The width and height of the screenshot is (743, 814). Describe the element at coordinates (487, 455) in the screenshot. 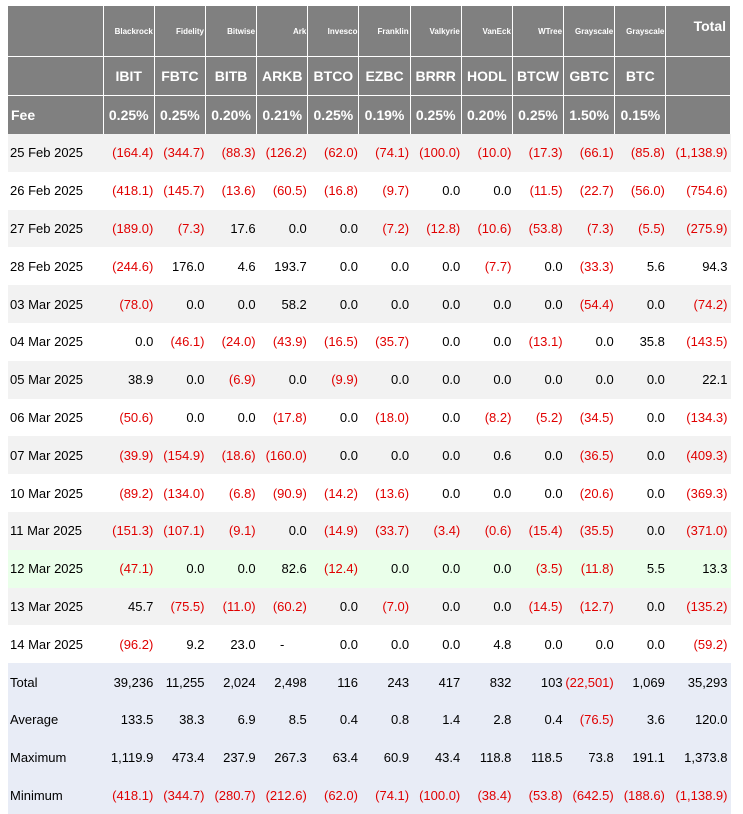

I see `flow-value-cell: 0.6` at that location.